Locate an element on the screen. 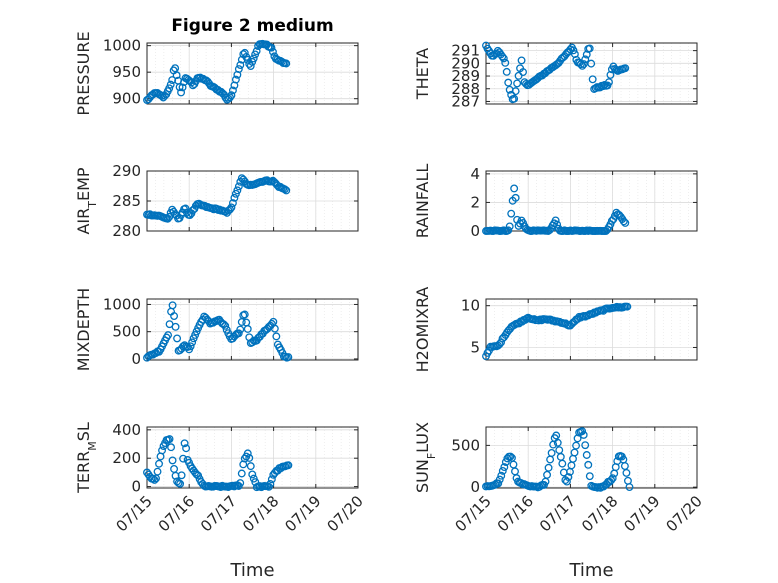 The height and width of the screenshot is (583, 778). y-axis-label-part: SL is located at coordinates (83, 431).